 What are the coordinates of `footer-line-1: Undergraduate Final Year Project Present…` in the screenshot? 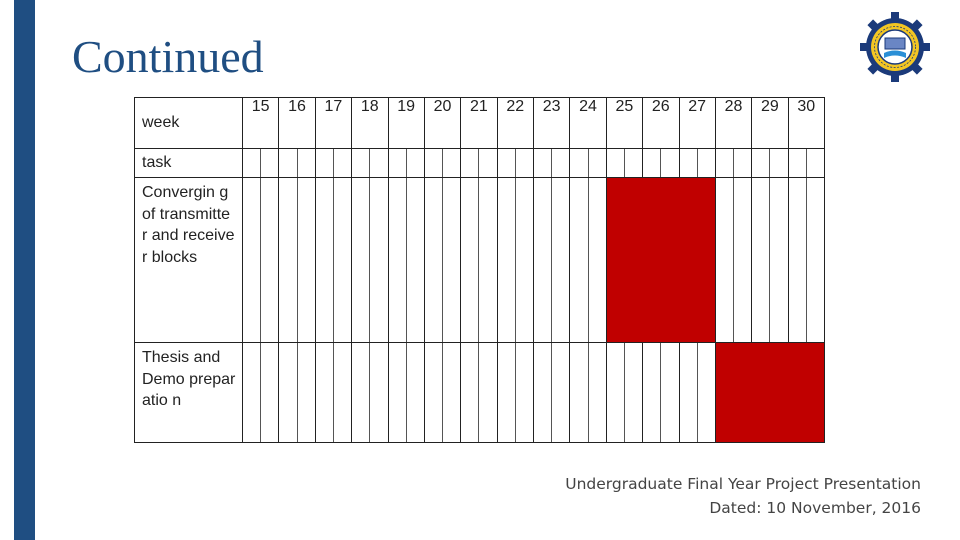 It's located at (743, 484).